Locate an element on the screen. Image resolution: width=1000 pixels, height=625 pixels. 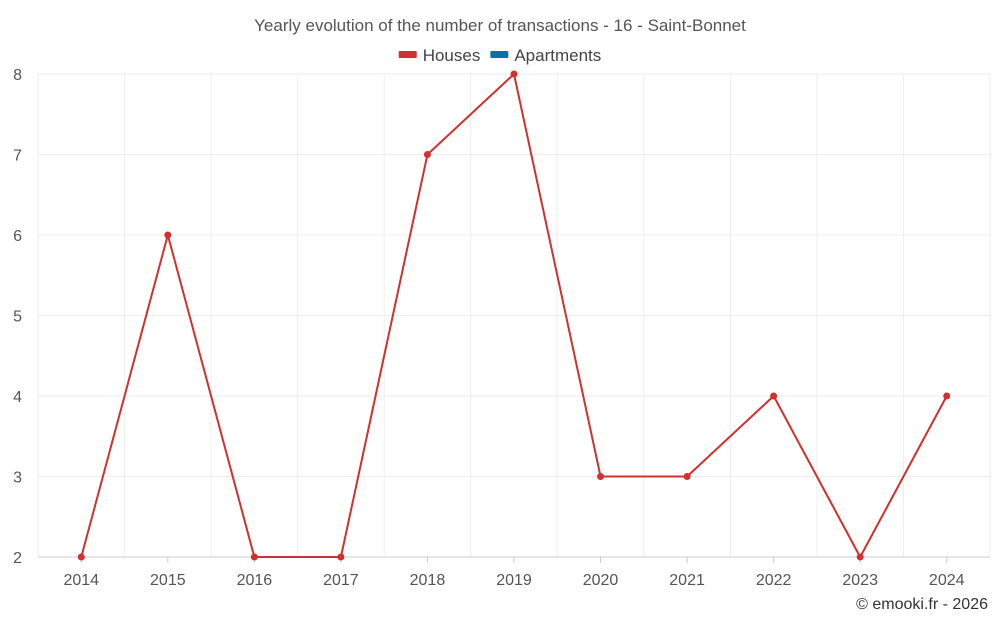
legend-label-houses: Houses is located at coordinates (452, 55).